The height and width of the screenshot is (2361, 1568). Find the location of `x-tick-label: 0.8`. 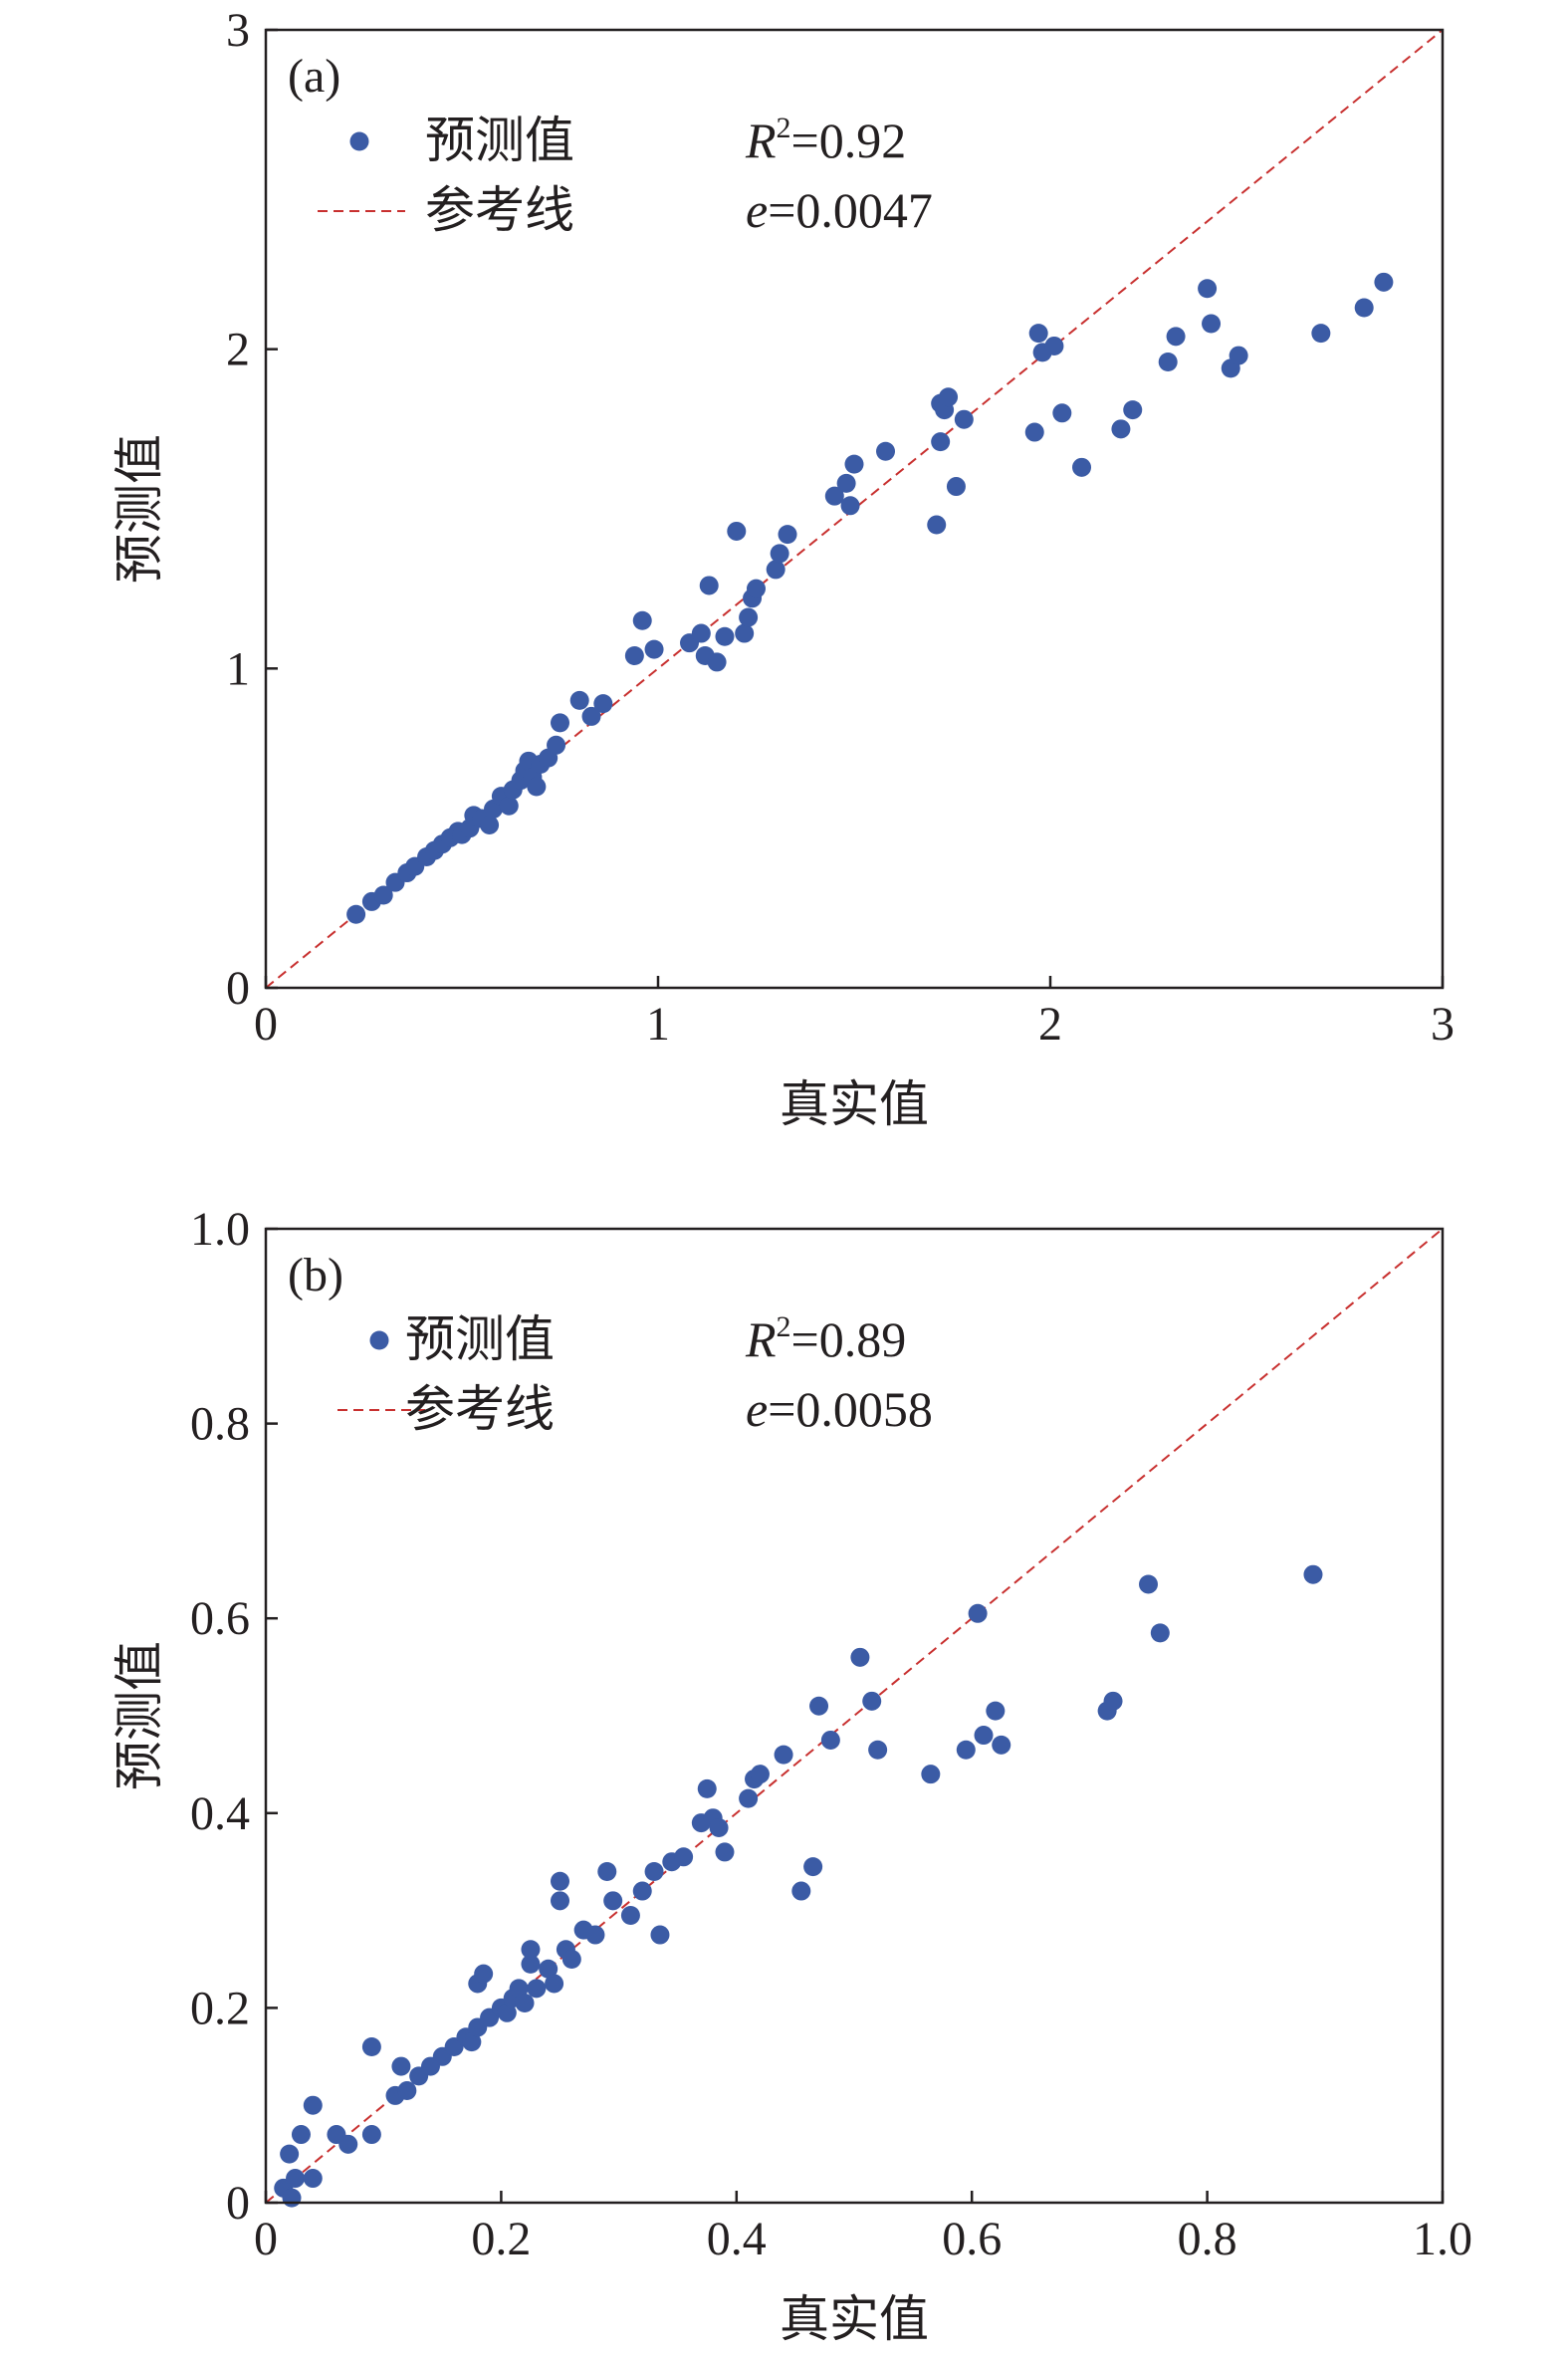

x-tick-label: 0.8 is located at coordinates (1208, 2239).